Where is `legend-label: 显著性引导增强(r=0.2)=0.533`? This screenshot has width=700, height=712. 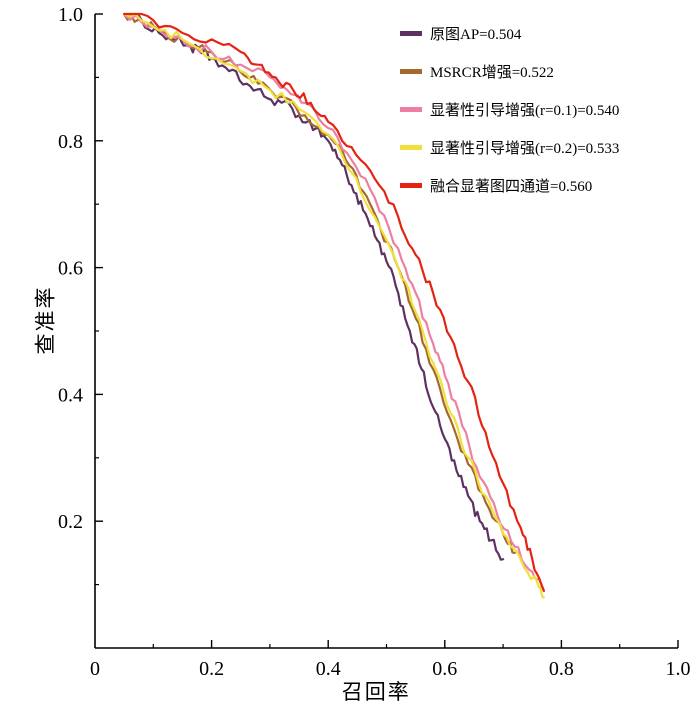 legend-label: 显著性引导增强(r=0.2)=0.533 is located at coordinates (525, 148).